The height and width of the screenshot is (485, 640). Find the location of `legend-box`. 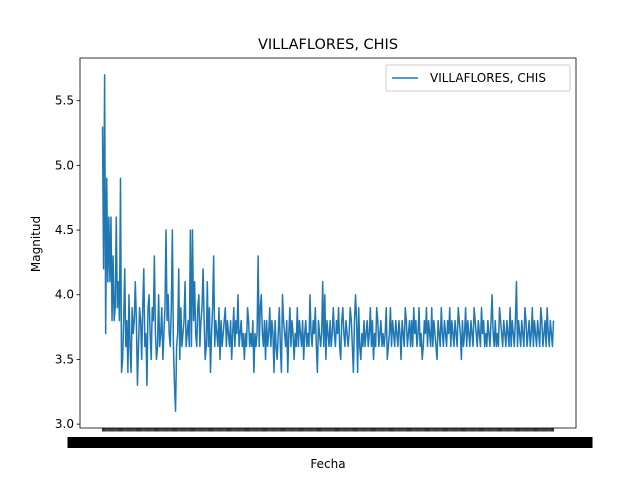

legend-box is located at coordinates (478, 78).